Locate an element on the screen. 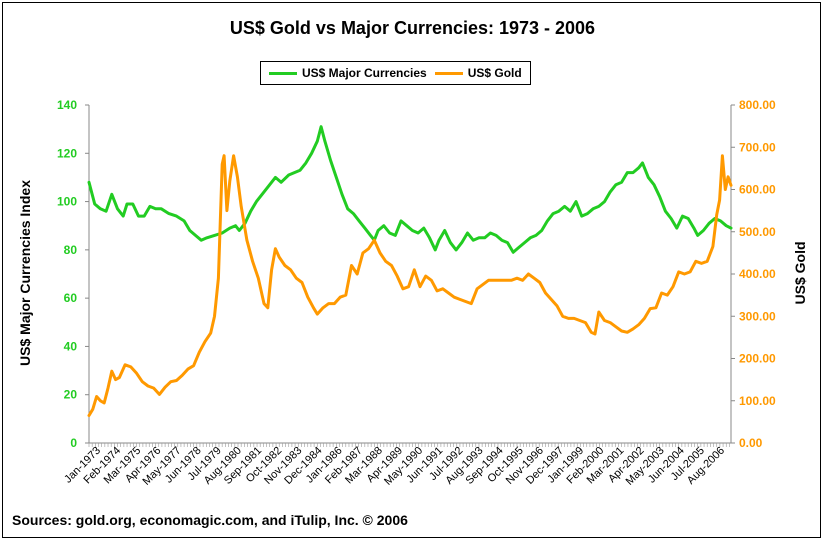  y-right-tick-label: 400.00 is located at coordinates (757, 274).